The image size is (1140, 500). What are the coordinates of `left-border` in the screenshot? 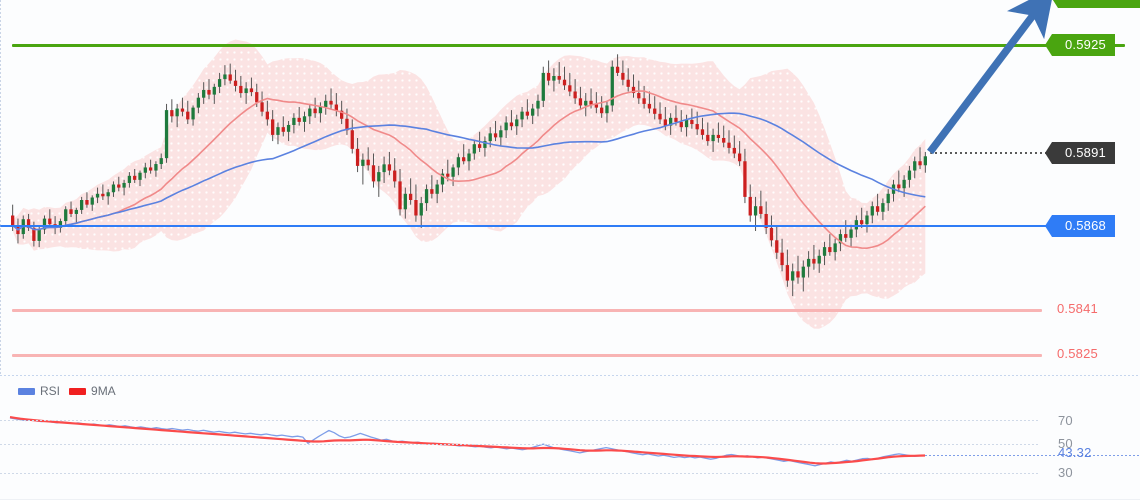 It's located at (0, 250).